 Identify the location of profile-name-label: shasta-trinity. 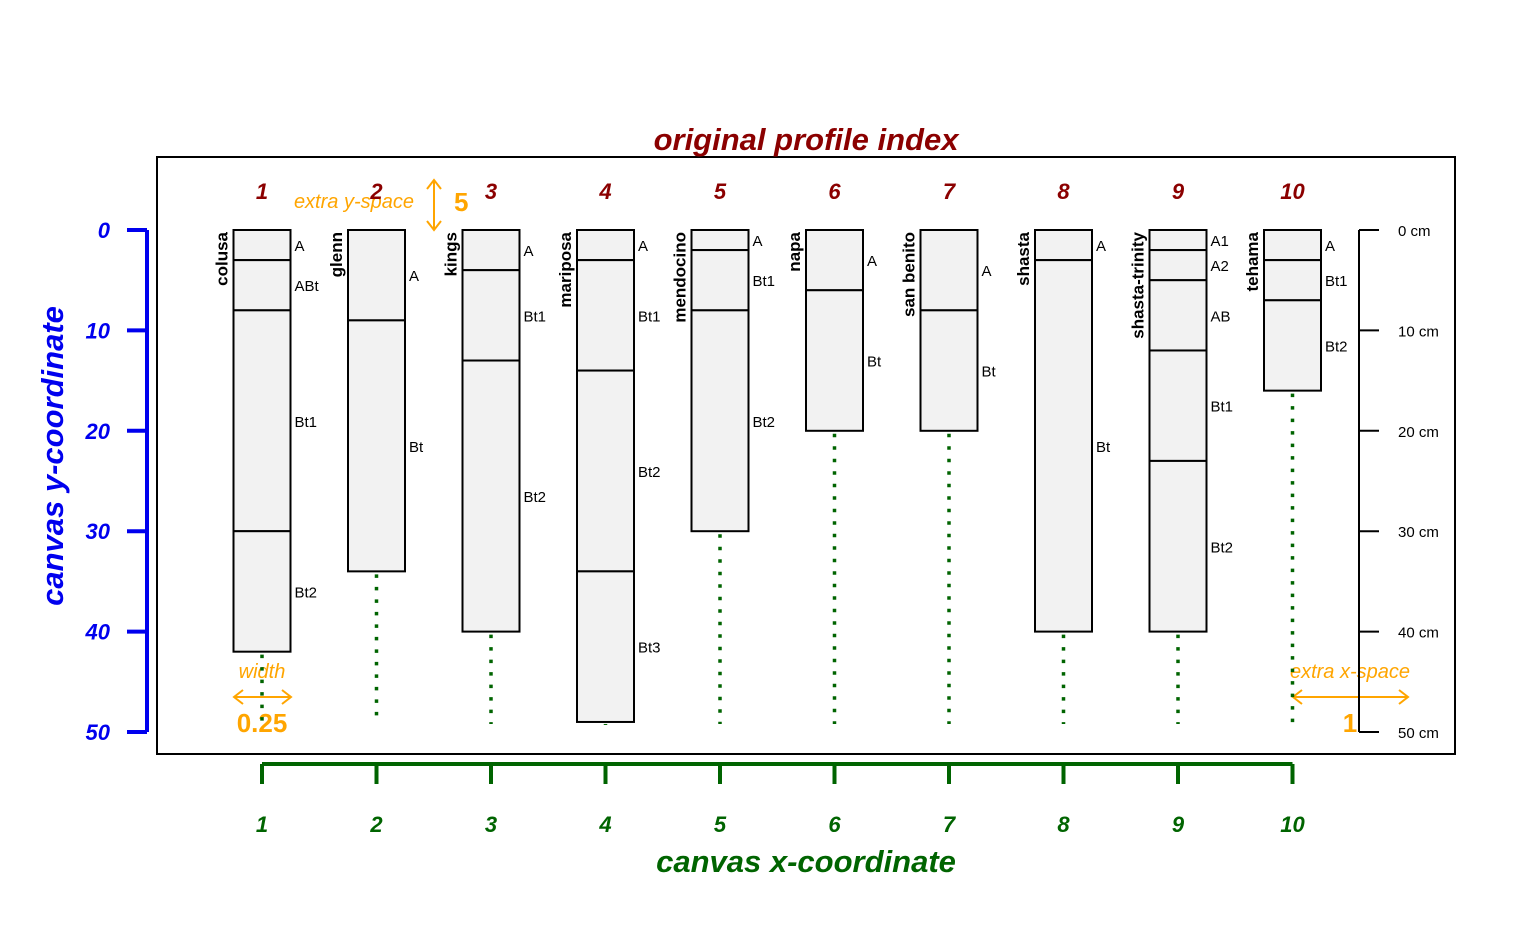
(1138, 284).